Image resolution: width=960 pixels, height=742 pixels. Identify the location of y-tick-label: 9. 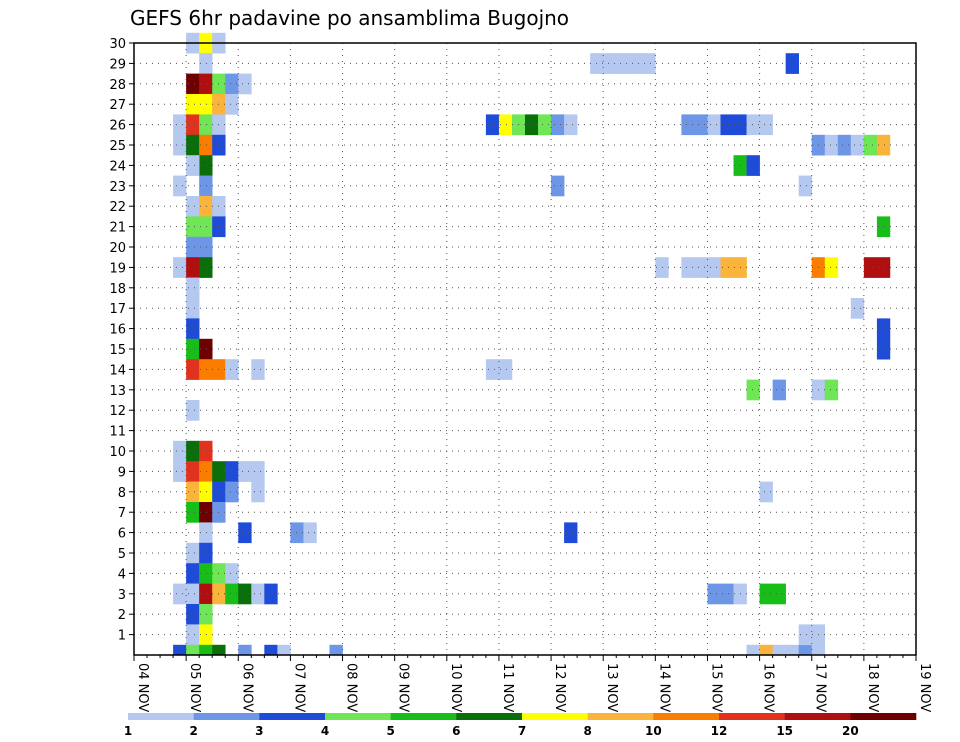
(122, 472).